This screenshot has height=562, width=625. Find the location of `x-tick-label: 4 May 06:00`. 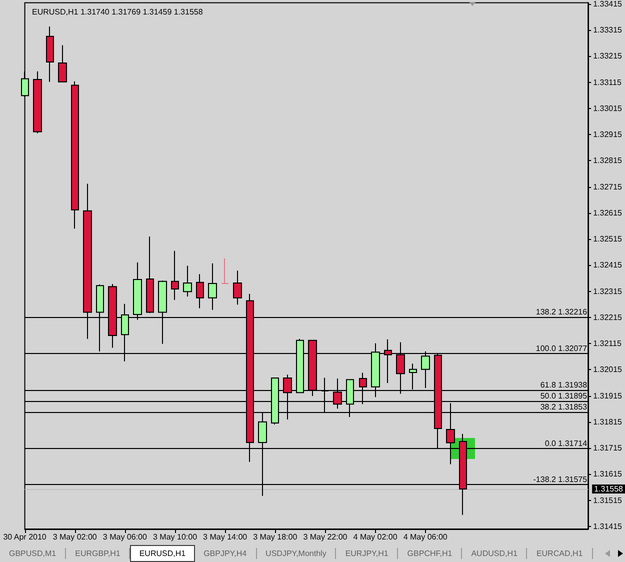

x-tick-label: 4 May 06:00 is located at coordinates (425, 537).